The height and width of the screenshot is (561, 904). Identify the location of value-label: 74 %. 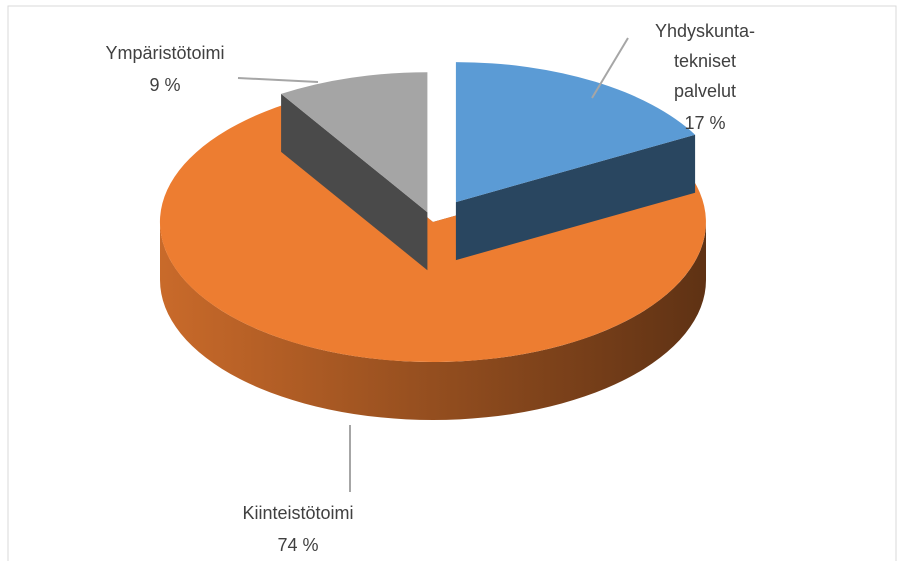
(298, 545).